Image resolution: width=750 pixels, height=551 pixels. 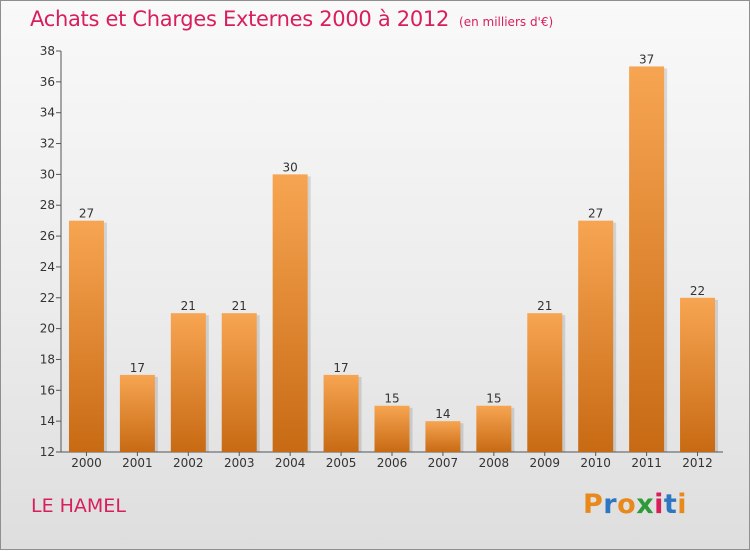 I want to click on y-tick-label: 28, so click(x=47, y=205).